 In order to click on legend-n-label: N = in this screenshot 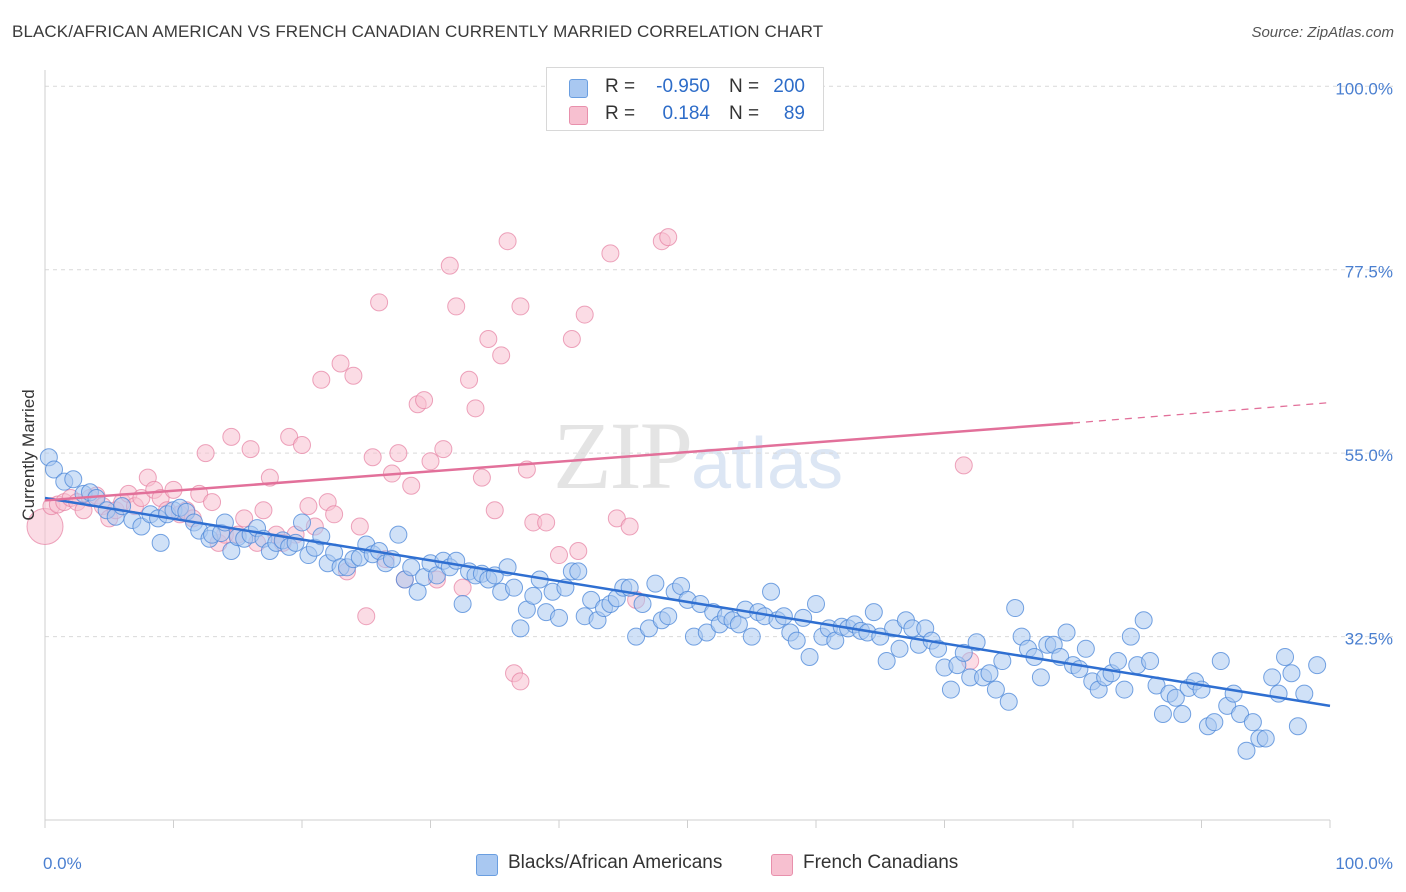, I will do `click(744, 113)`.